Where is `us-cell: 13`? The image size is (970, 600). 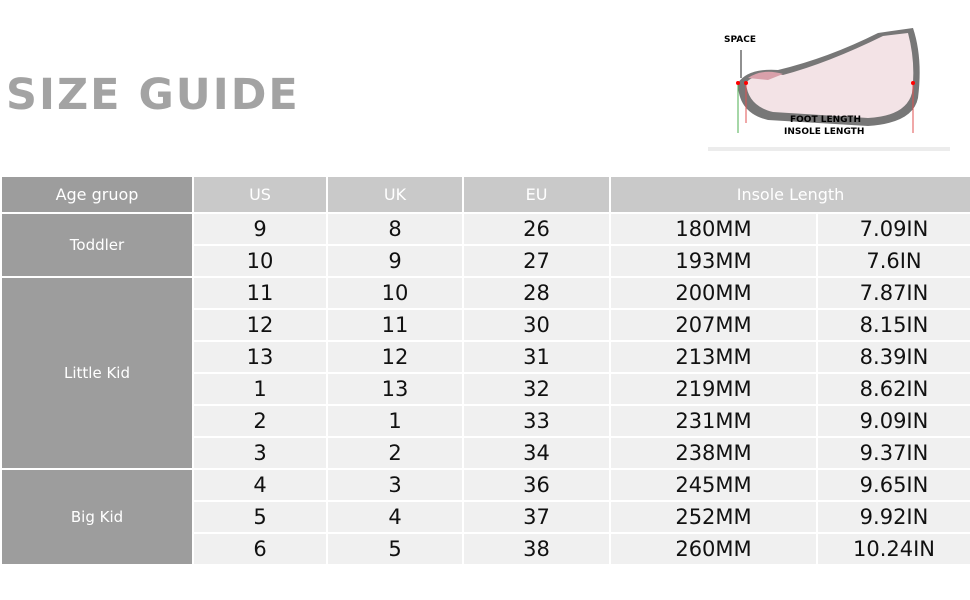
us-cell: 13 is located at coordinates (260, 357).